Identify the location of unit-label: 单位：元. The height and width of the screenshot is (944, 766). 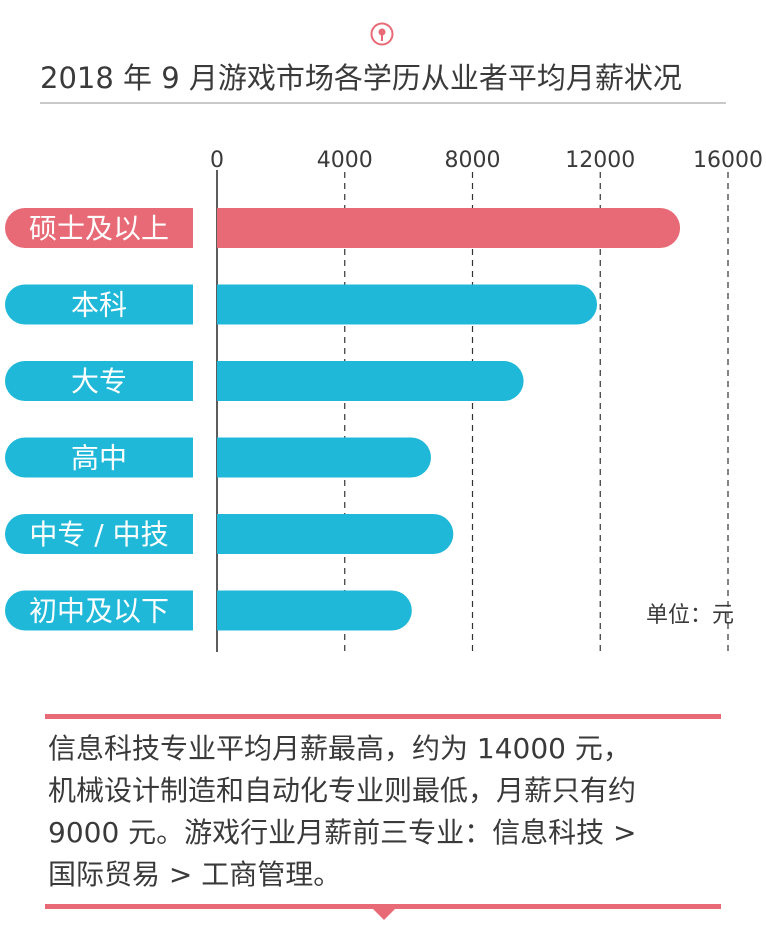
(690, 615).